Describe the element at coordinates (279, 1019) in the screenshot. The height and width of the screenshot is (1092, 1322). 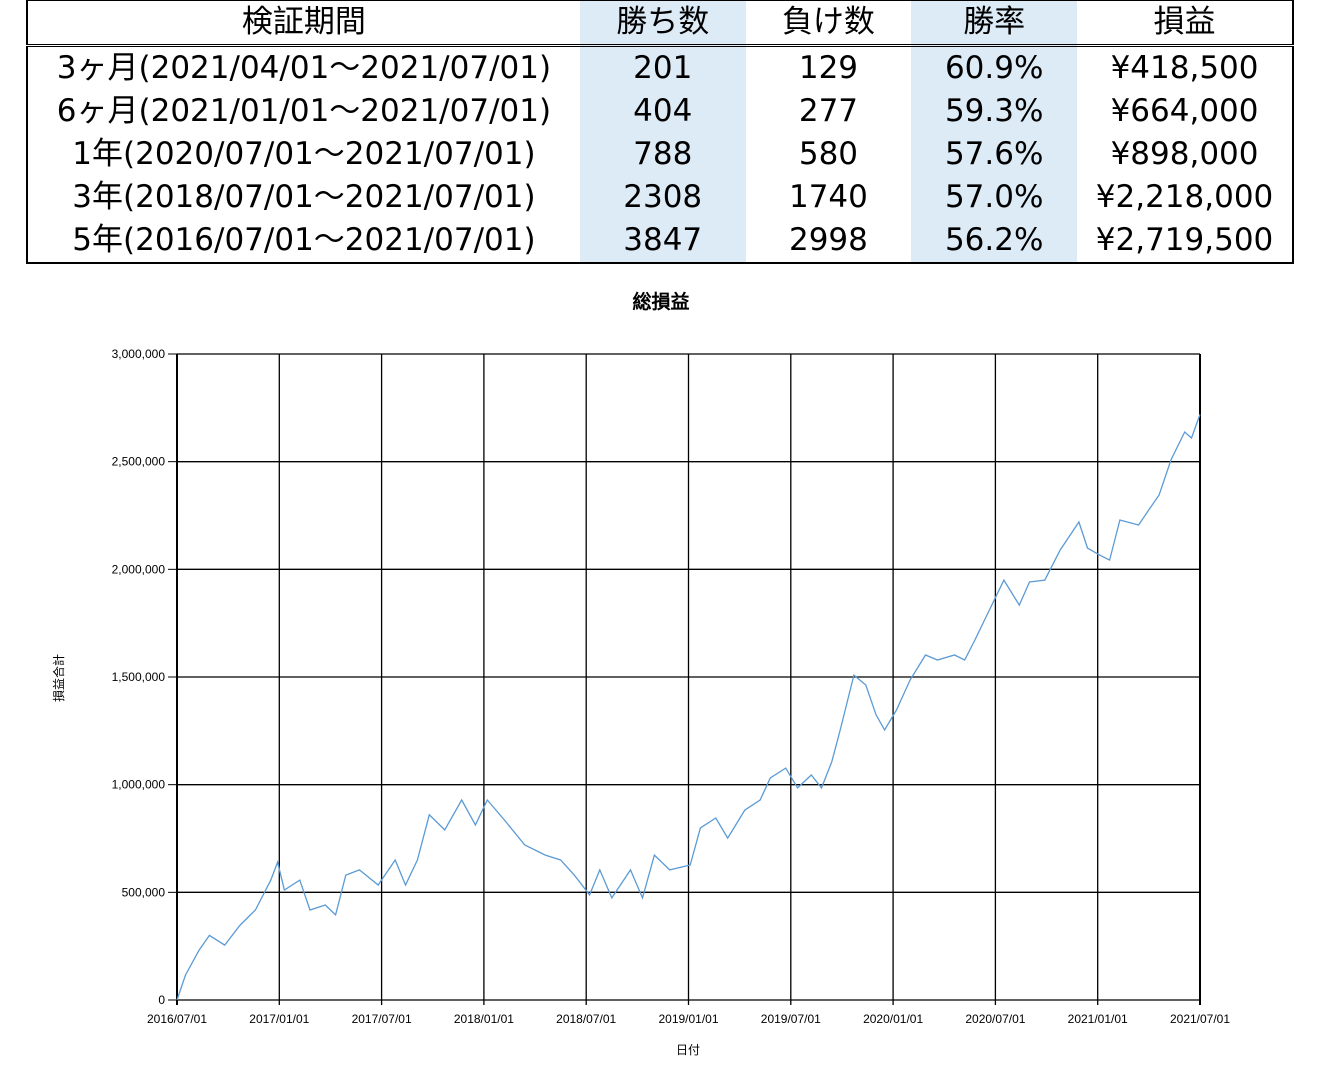
I see `x-tick-label: 2017/01/01` at that location.